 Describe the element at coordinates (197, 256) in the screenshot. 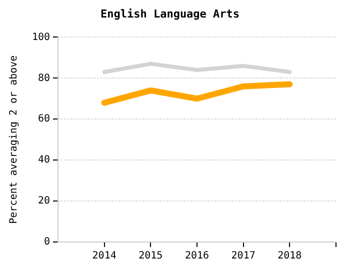

I see `x-tick-label: 2016` at that location.